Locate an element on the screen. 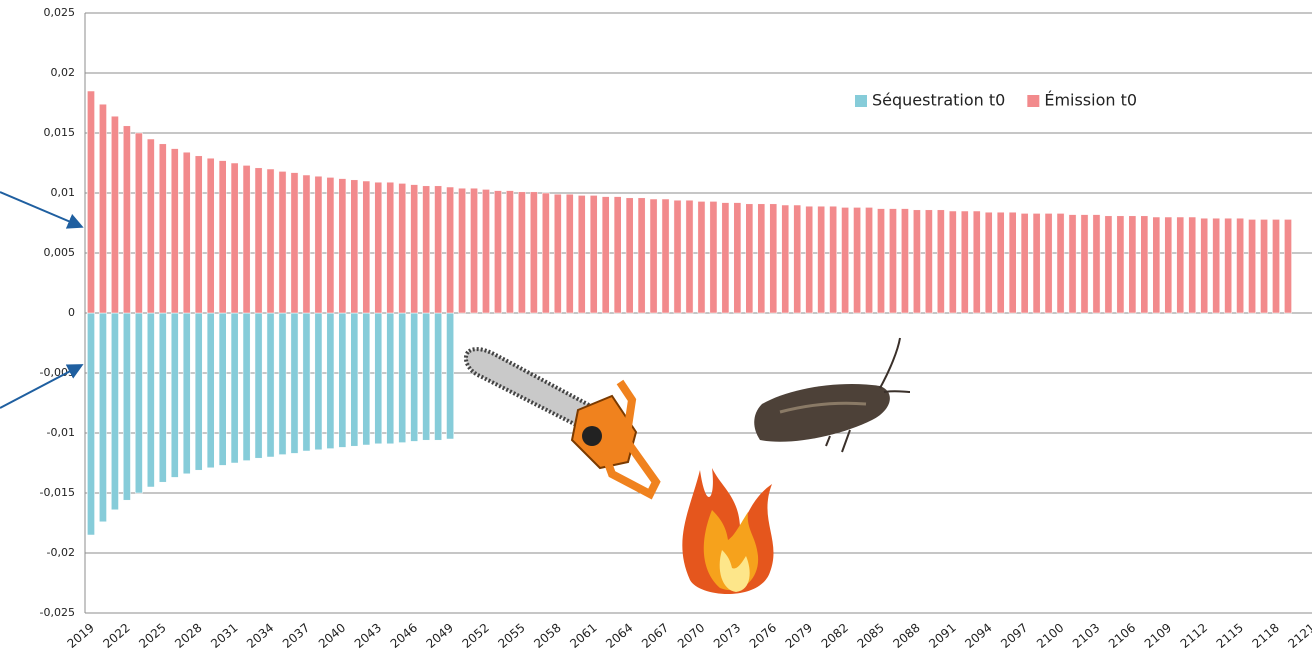 This screenshot has height=670, width=1312. x-tick-label: 2058 is located at coordinates (547, 636).